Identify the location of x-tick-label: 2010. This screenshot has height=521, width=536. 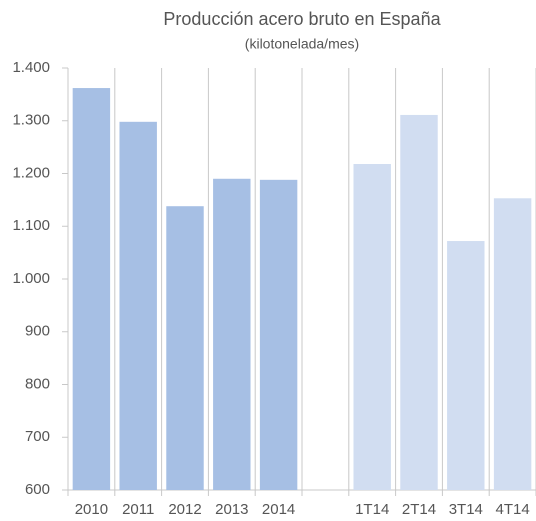
(91, 509).